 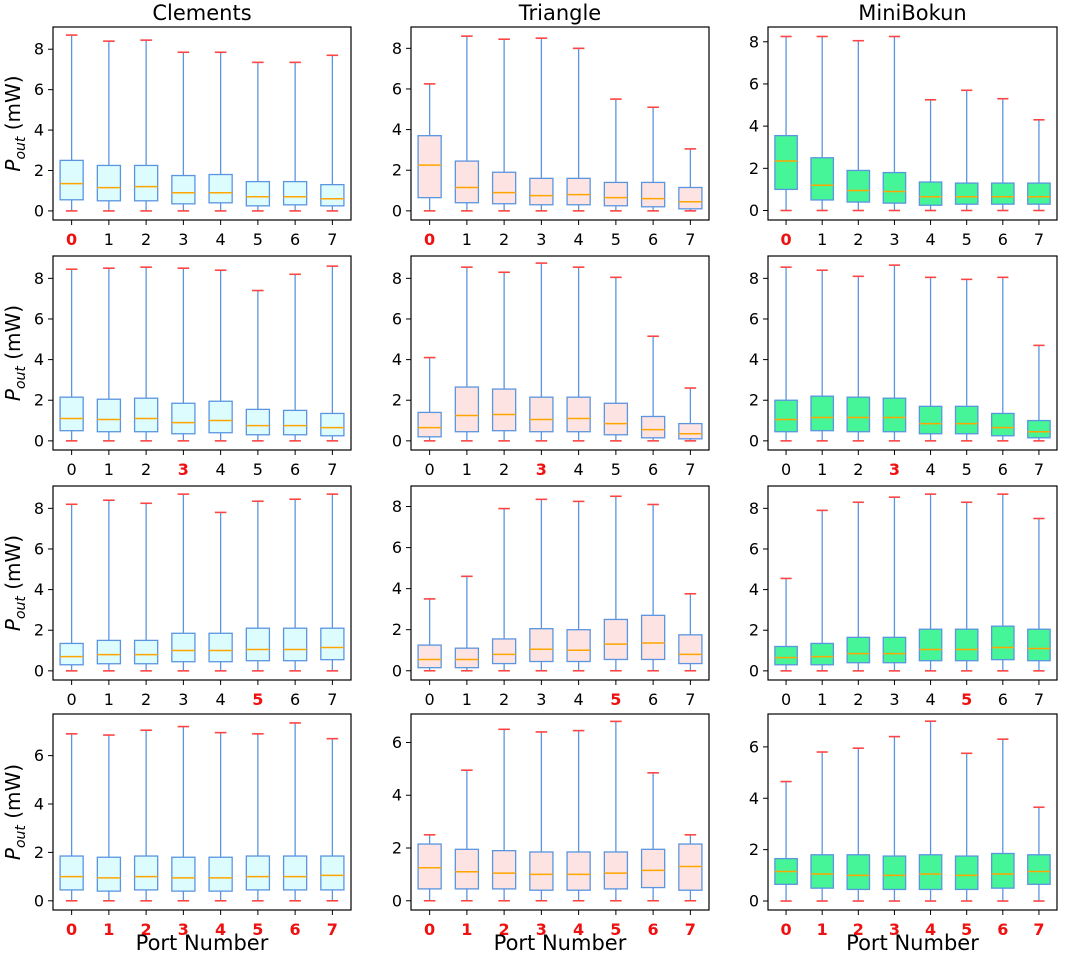 I want to click on subplot-0-2: 0 2 4 6 8 0 1 2 3 4 5 6 7 MiniBokun, so click(x=903, y=125).